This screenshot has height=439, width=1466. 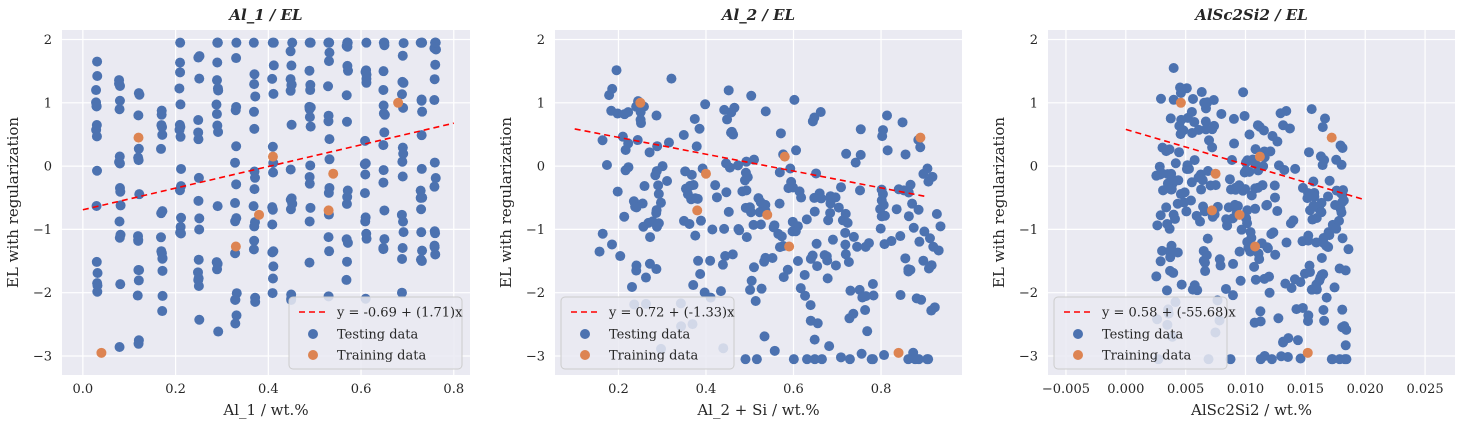 I want to click on legend-training-label: Training data, so click(x=381, y=356).